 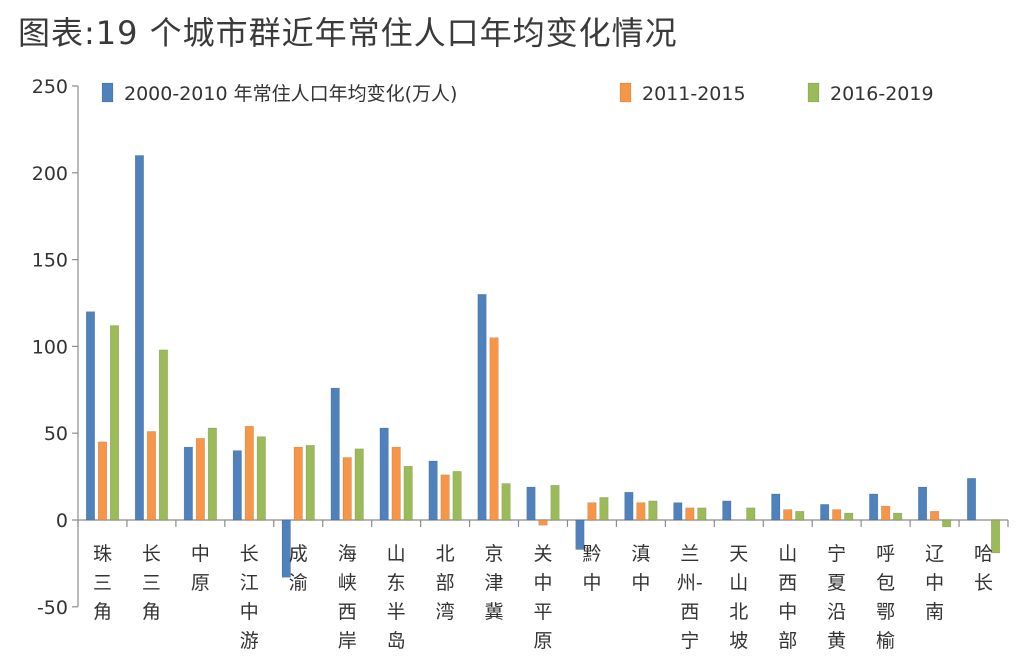 I want to click on category-label: 长, so click(x=151, y=554).